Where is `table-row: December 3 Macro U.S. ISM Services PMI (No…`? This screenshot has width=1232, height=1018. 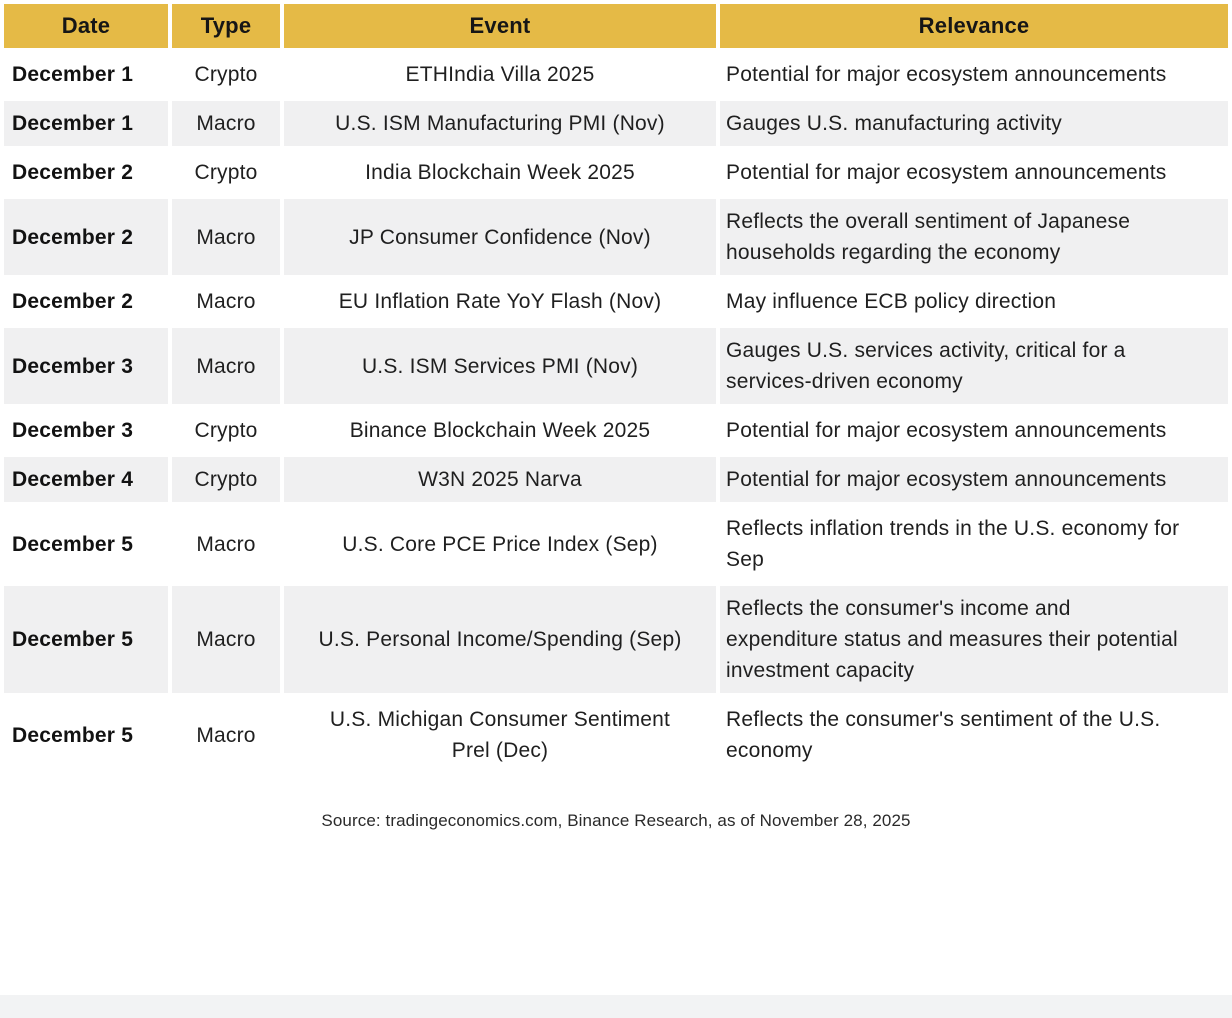 table-row: December 3 Macro U.S. ISM Services PMI (No… is located at coordinates (616, 366).